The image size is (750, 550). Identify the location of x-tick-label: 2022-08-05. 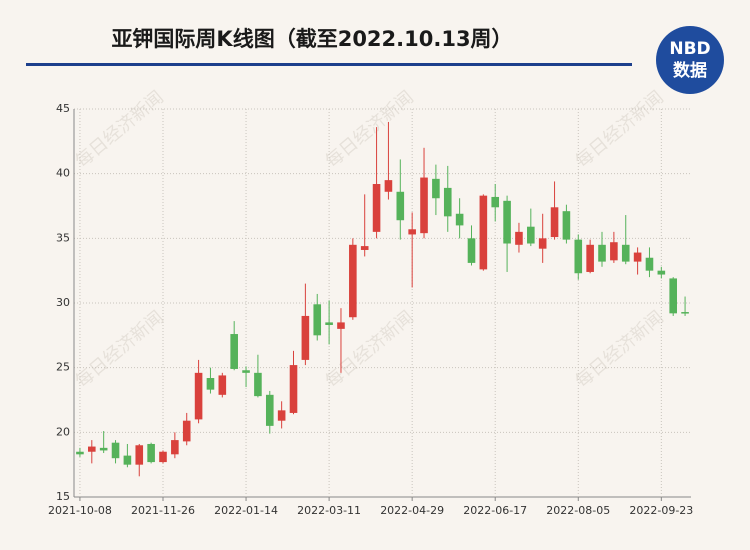
(578, 510).